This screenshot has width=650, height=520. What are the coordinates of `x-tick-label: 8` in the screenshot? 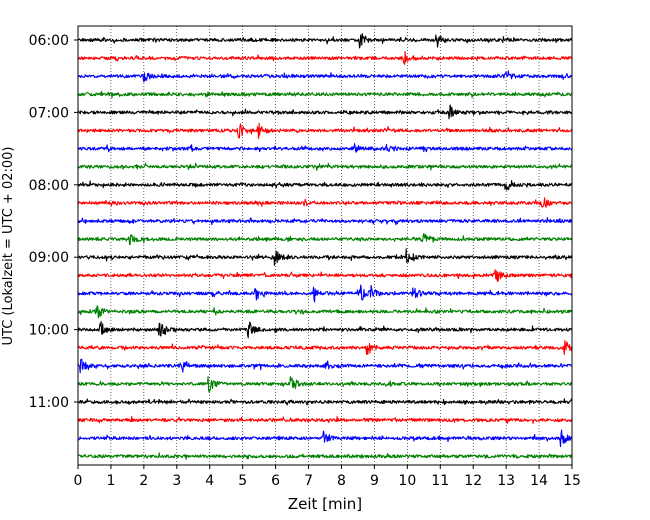 It's located at (341, 481).